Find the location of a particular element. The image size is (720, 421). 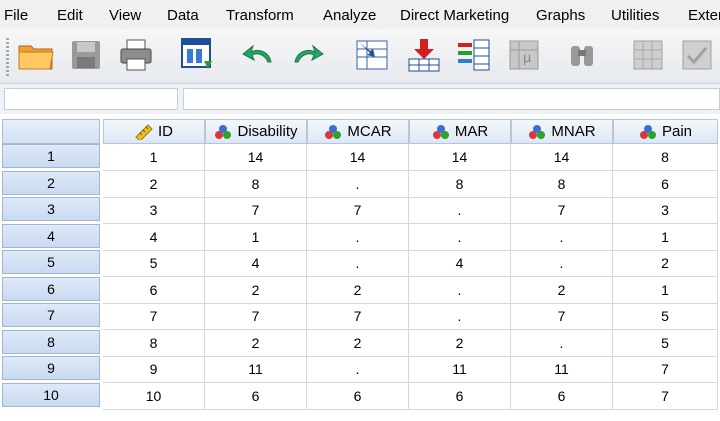

column-header-mcar: MCAR is located at coordinates (358, 131).